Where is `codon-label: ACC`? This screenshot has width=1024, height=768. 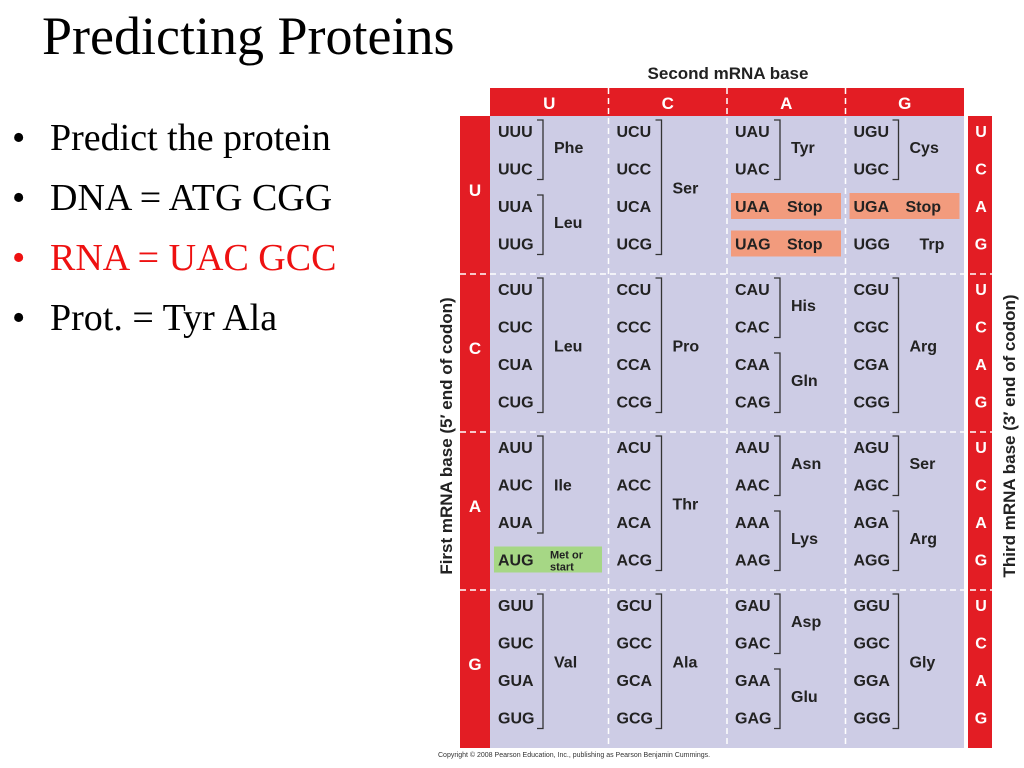 codon-label: ACC is located at coordinates (634, 486).